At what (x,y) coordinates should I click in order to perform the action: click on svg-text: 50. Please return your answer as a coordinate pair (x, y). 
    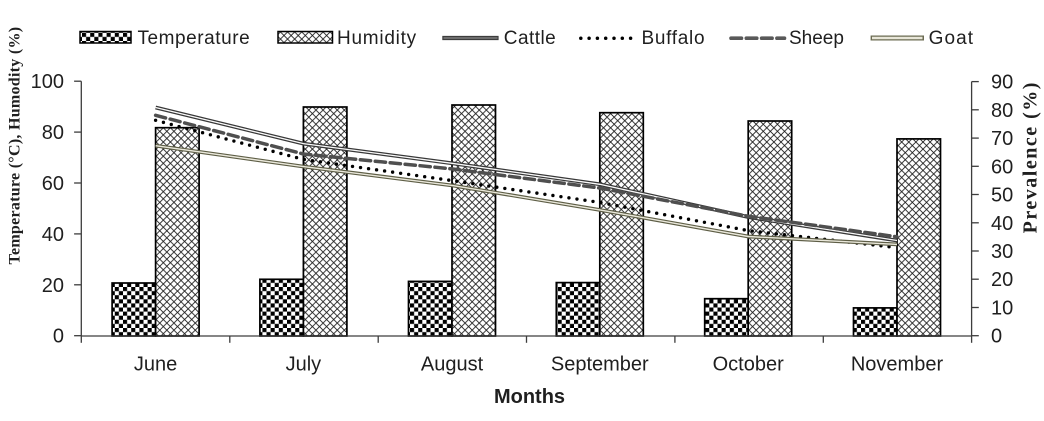
    Looking at the image, I should click on (1002, 196).